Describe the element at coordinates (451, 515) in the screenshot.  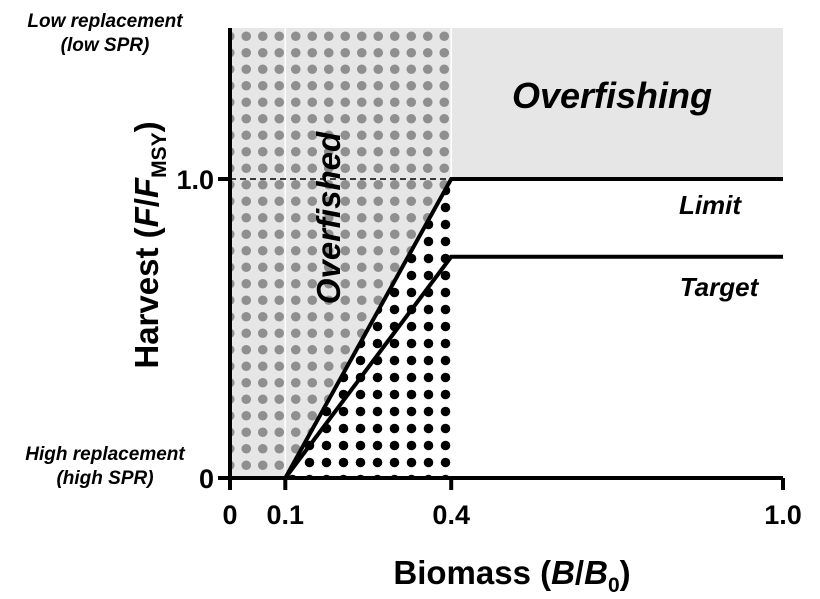
I see `x-tick-label: 0.4` at that location.